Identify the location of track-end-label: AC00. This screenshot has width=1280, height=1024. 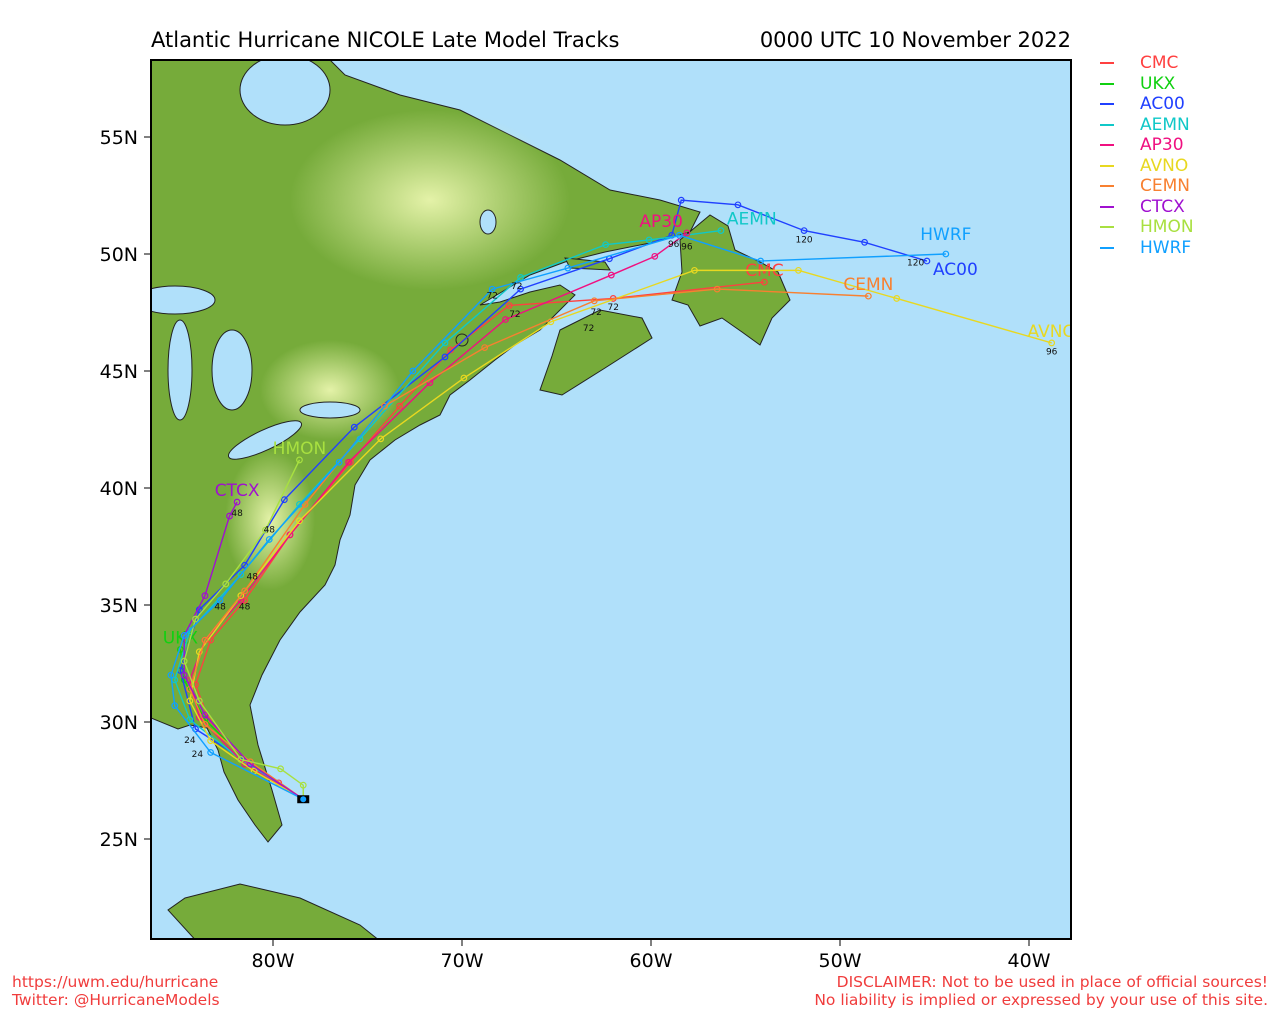
(955, 270).